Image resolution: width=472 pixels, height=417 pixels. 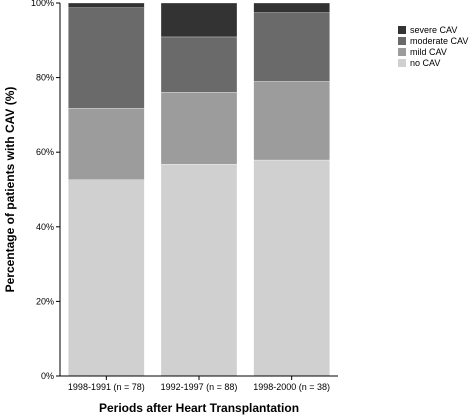 What do you see at coordinates (402, 52) in the screenshot?
I see `legend-swatch-mild-cav` at bounding box center [402, 52].